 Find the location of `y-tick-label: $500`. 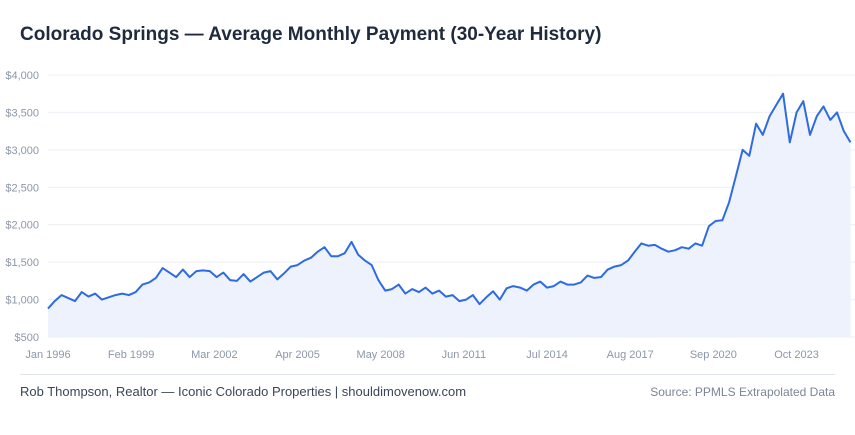

y-tick-label: $500 is located at coordinates (27, 338).